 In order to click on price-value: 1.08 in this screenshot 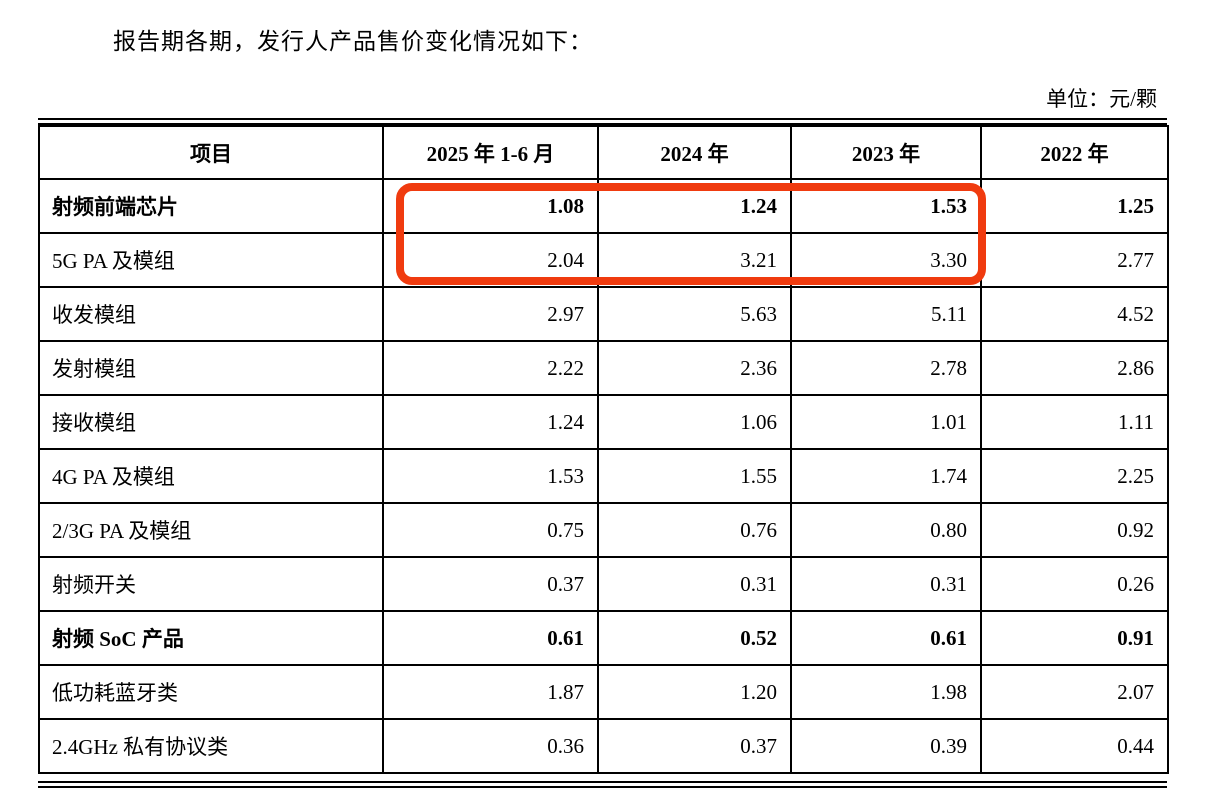, I will do `click(490, 206)`.